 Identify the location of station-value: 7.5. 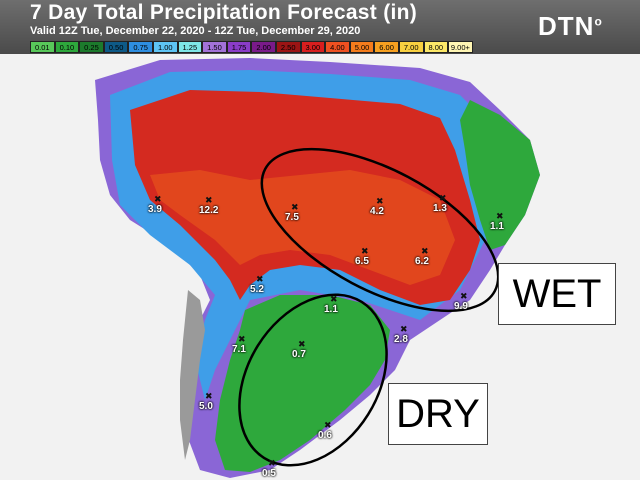
(292, 217).